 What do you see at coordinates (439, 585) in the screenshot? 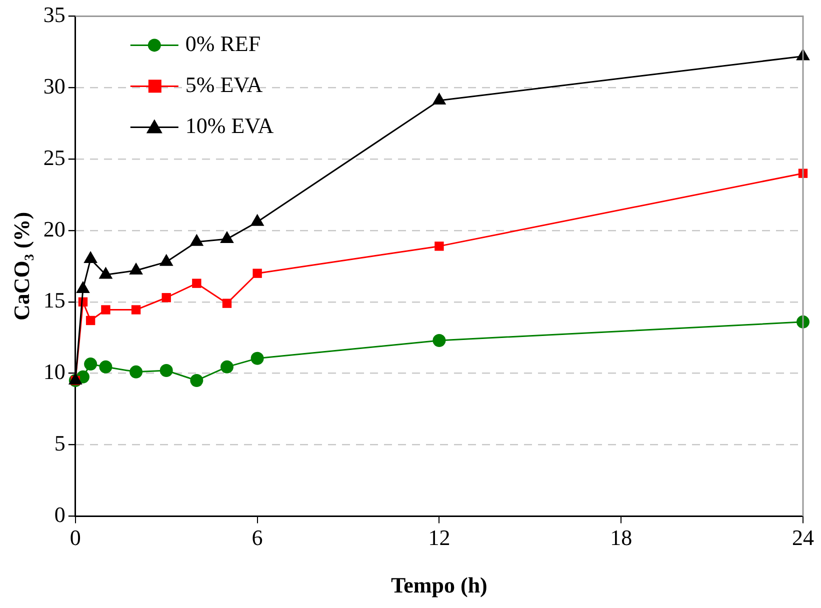
I see `x-axis-title: Tempo (h)` at bounding box center [439, 585].